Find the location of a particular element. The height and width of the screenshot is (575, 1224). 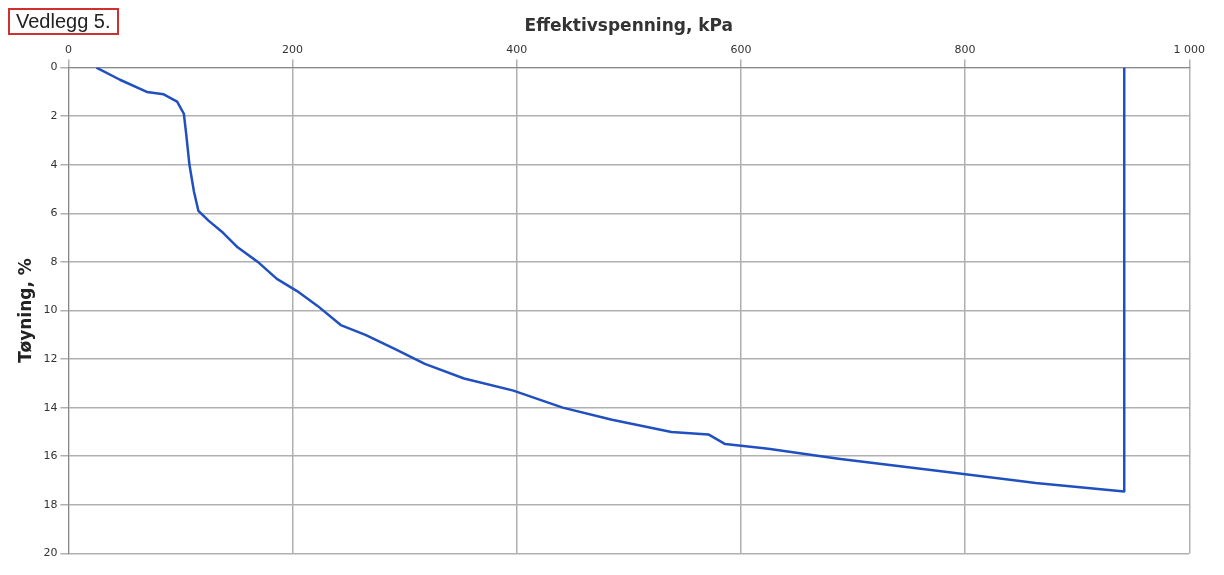

y-tick-label: 16 is located at coordinates (50, 456).